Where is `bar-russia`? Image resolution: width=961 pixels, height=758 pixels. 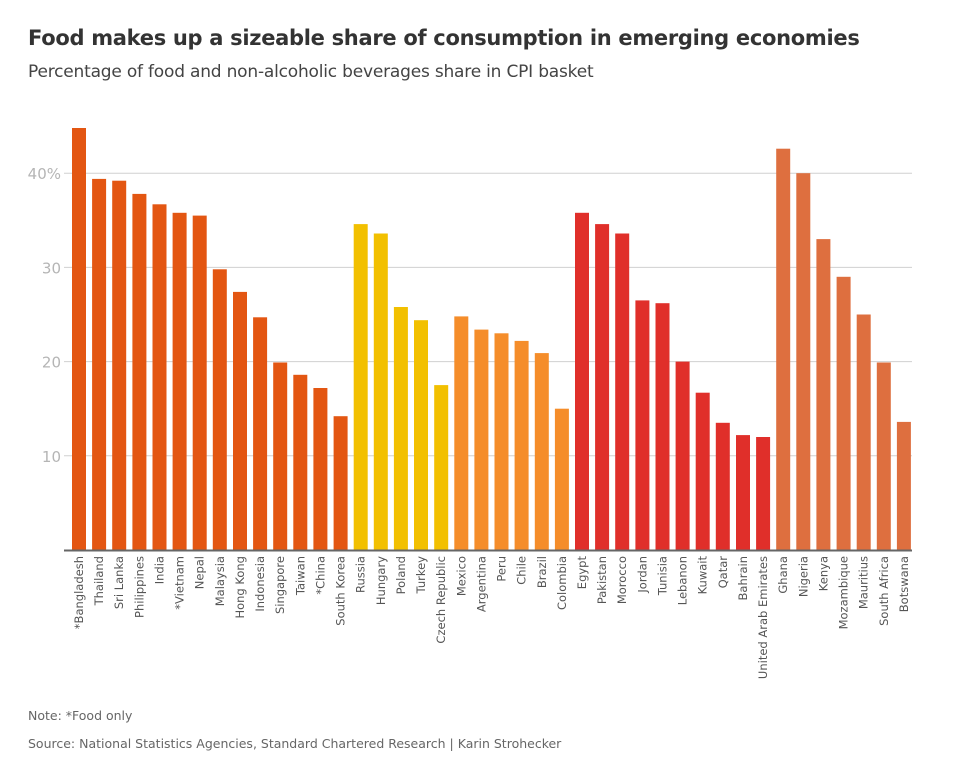
bar-russia is located at coordinates (360, 387).